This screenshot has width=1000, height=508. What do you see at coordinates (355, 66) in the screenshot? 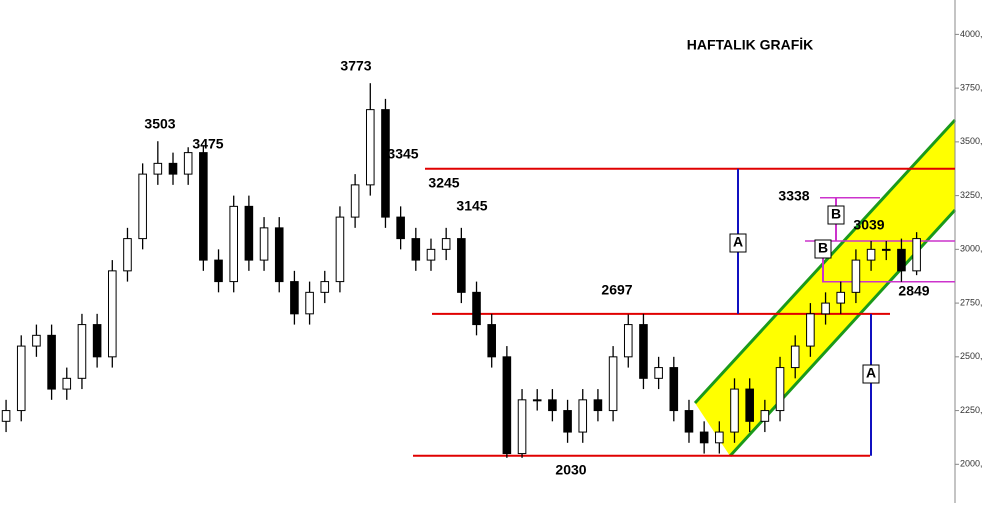
I see `point-label: 3773` at bounding box center [355, 66].